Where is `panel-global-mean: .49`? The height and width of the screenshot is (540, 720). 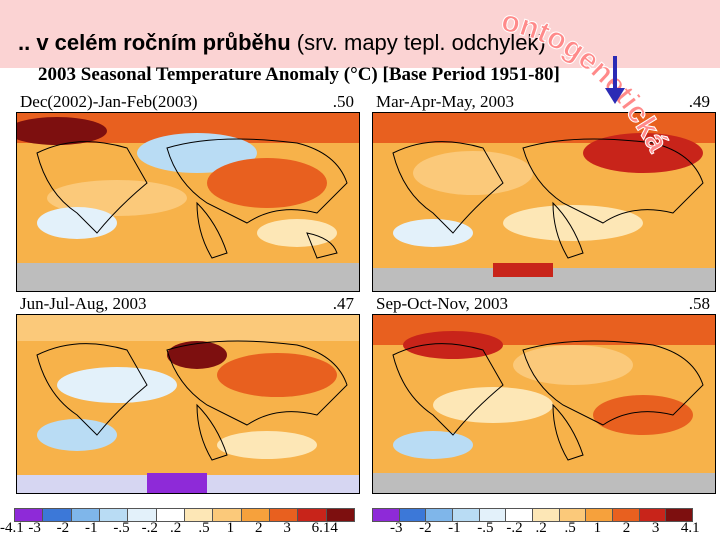 panel-global-mean: .49 is located at coordinates (699, 101).